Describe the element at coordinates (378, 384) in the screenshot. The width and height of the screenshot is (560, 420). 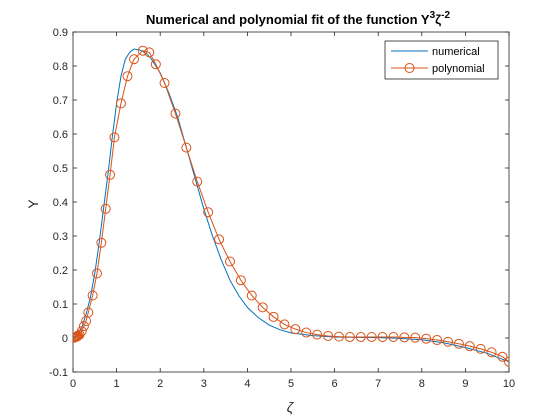
I see `x-tick-label: 7` at that location.